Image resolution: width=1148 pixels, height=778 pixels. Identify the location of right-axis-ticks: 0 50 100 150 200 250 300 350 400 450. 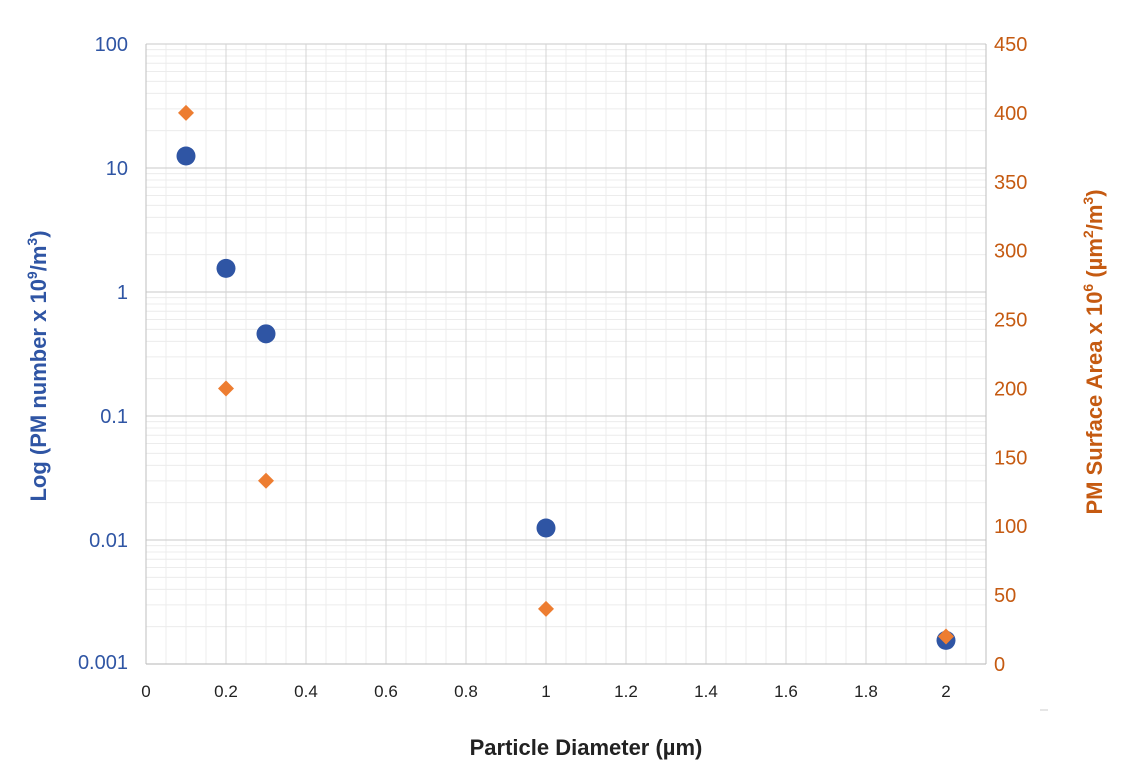
(1010, 355).